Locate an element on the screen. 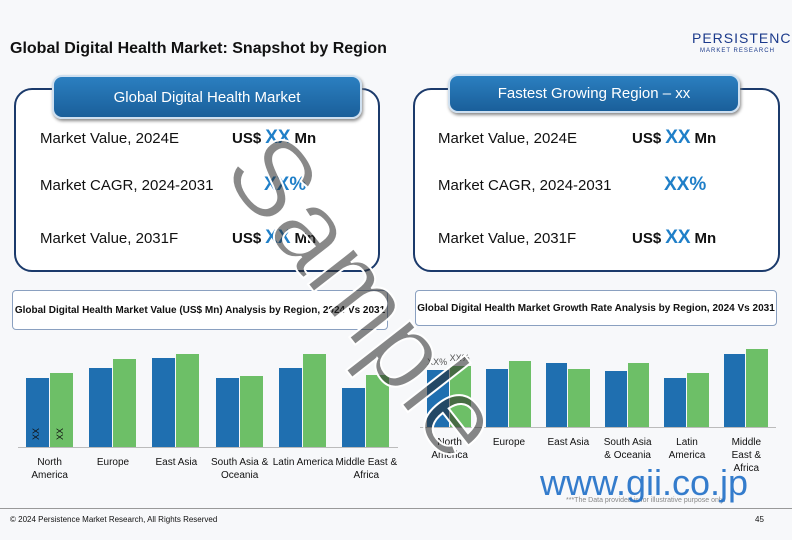 This screenshot has width=792, height=540. watermark: www.gii.co.jp is located at coordinates (644, 482).